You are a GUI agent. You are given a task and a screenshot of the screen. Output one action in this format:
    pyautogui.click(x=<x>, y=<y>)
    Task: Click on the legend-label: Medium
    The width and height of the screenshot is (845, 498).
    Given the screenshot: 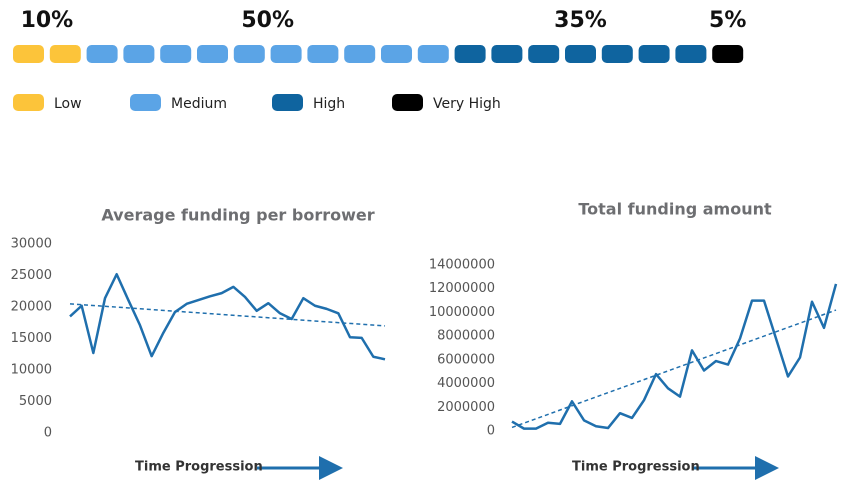 What is the action you would take?
    pyautogui.click(x=199, y=104)
    